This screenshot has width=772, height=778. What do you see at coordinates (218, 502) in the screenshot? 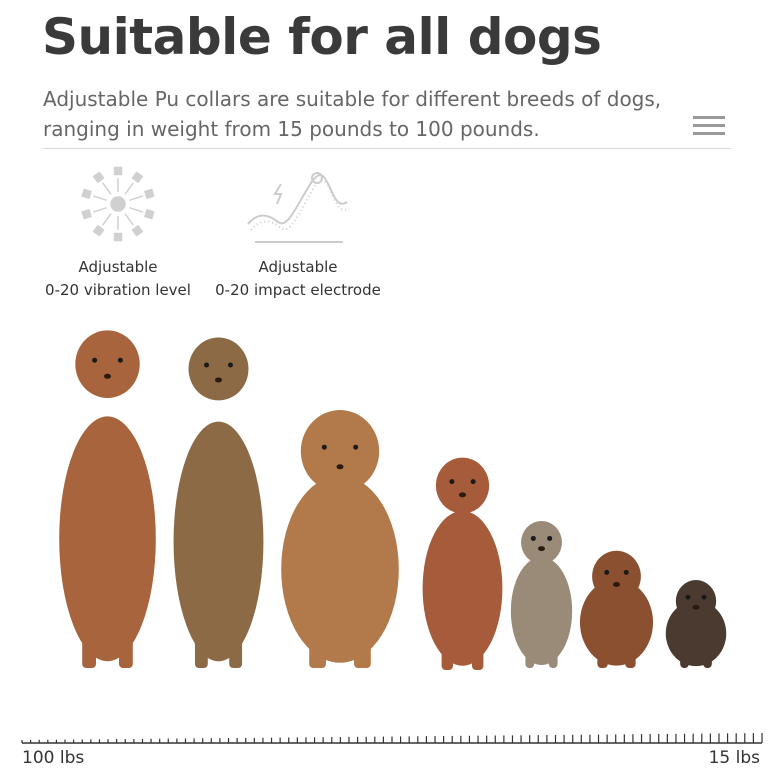
I see `dog-malinois` at bounding box center [218, 502].